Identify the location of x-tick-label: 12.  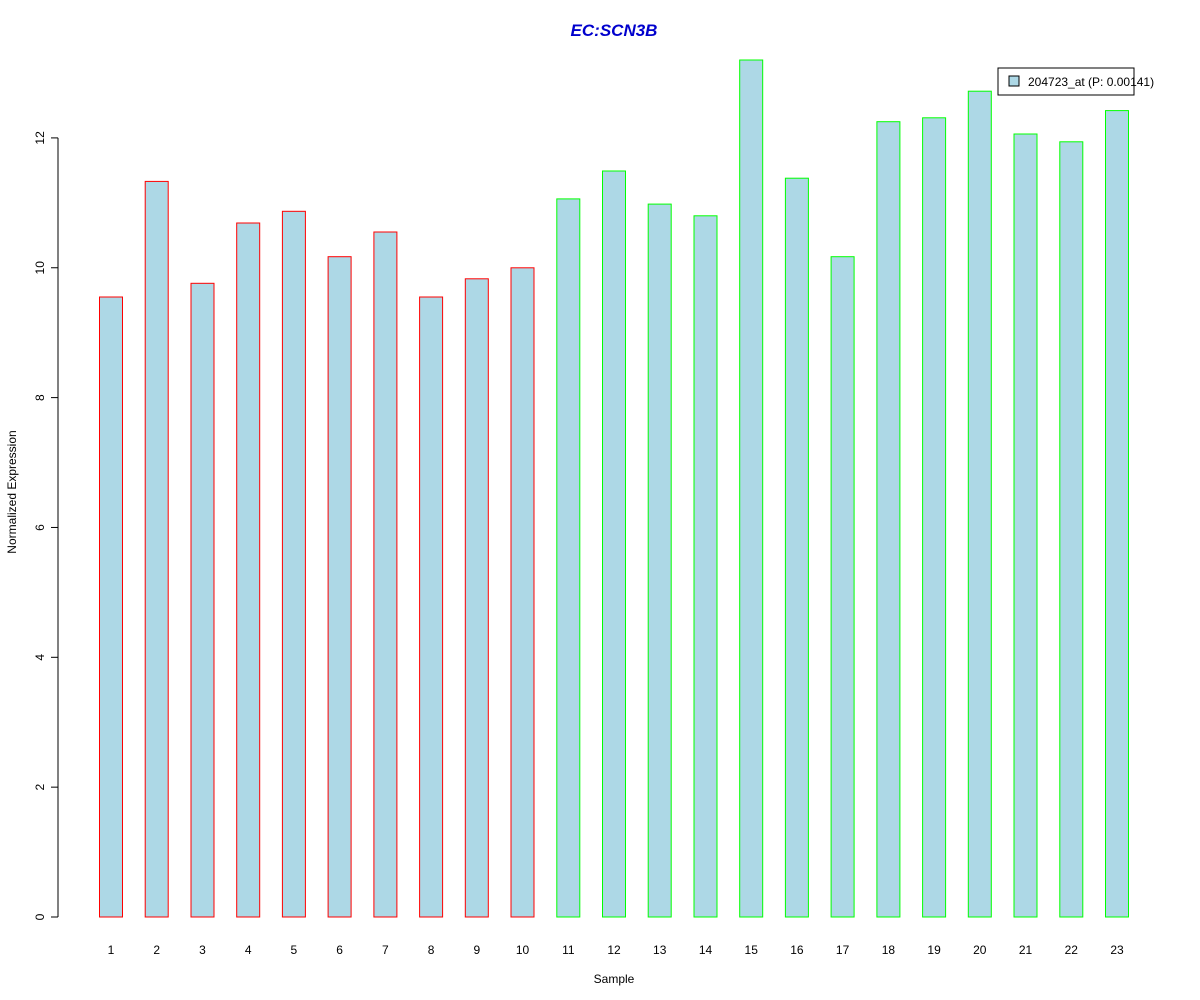
(614, 950).